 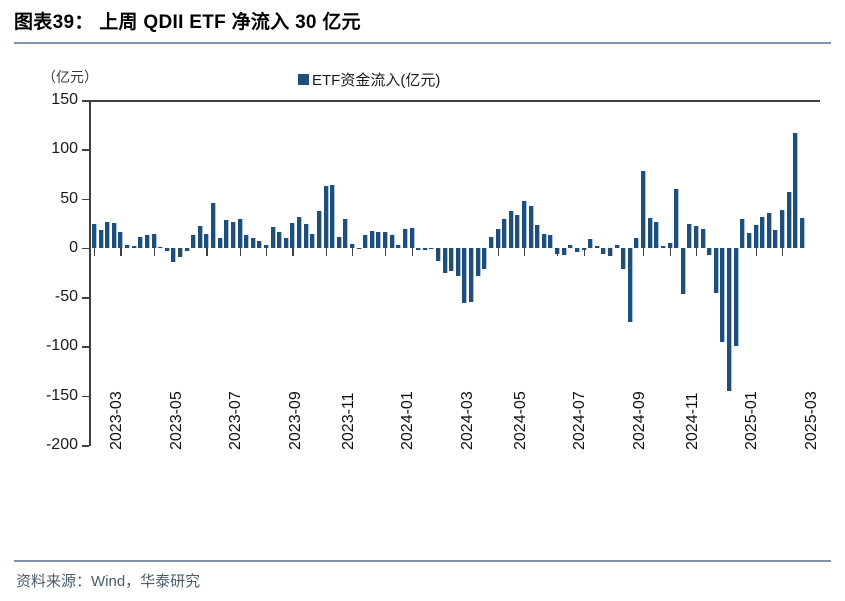 I want to click on x-tick-label: 2023-03, so click(x=116, y=420).